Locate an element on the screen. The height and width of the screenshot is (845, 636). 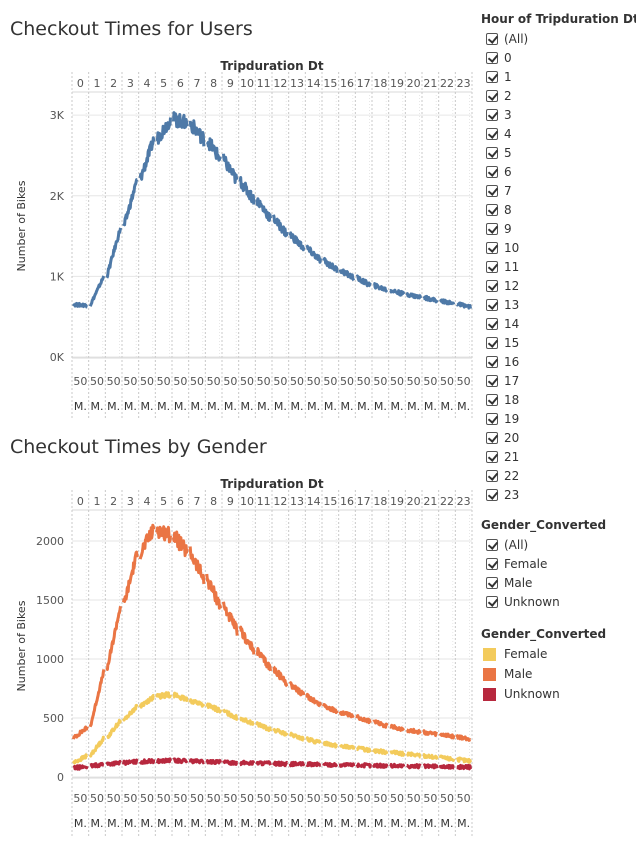
hour-filter-item: 5 is located at coordinates (558, 152).